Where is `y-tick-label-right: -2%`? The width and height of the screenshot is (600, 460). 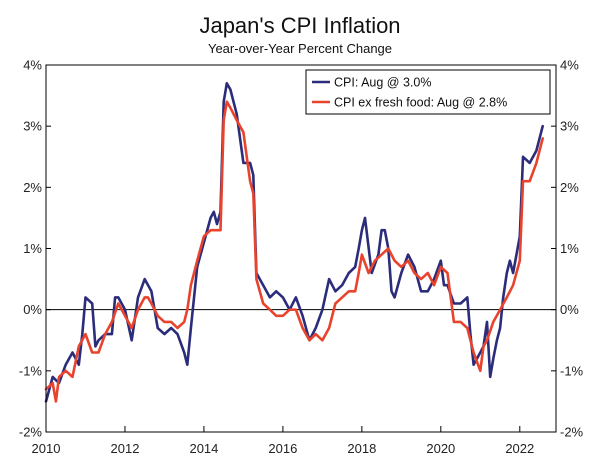 y-tick-label-right: -2% is located at coordinates (572, 432).